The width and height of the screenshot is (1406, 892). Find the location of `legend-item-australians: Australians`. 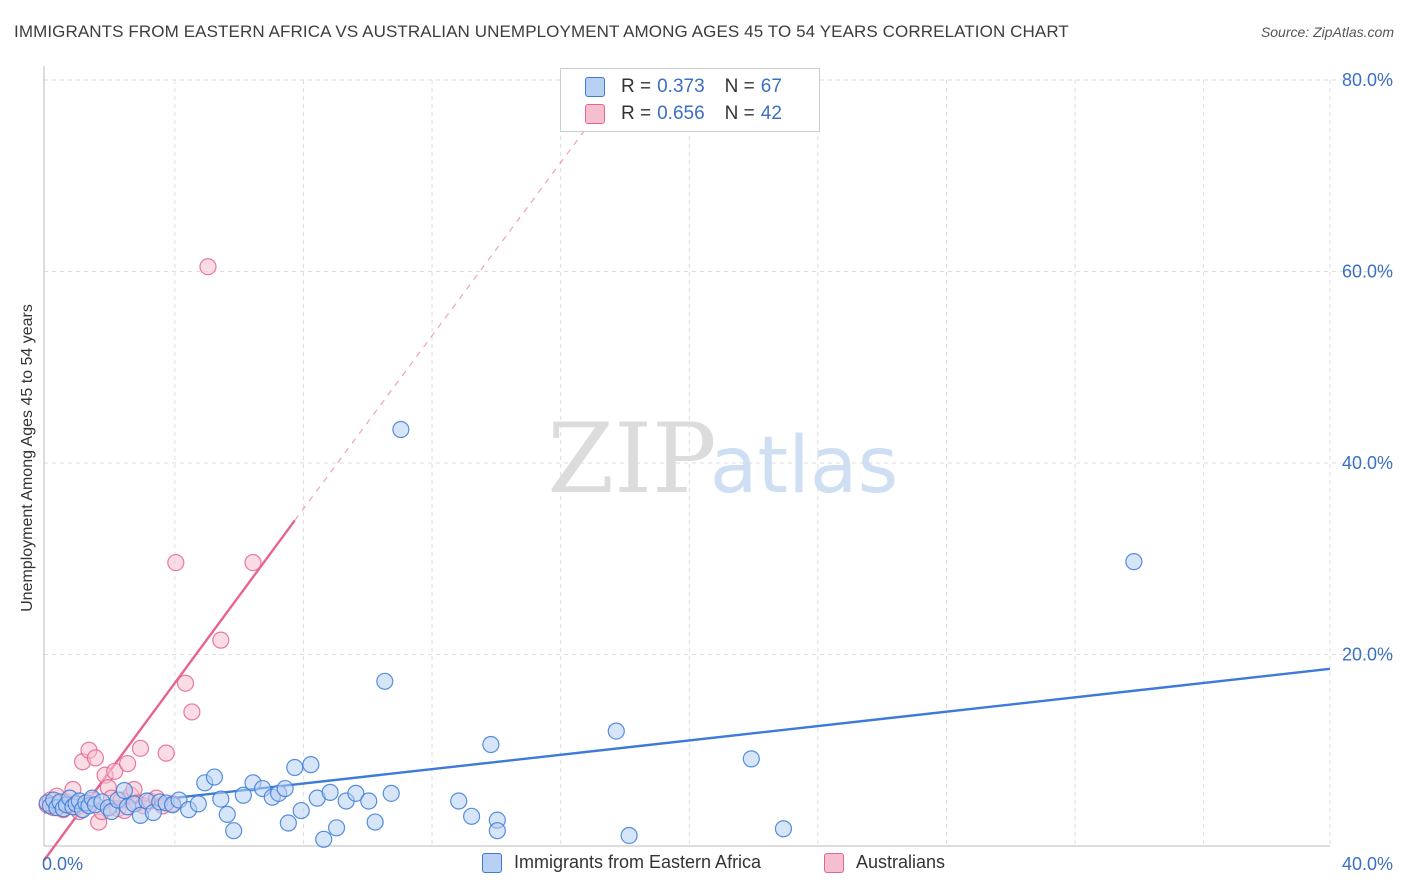

legend-item-australians: Australians is located at coordinates (884, 862).